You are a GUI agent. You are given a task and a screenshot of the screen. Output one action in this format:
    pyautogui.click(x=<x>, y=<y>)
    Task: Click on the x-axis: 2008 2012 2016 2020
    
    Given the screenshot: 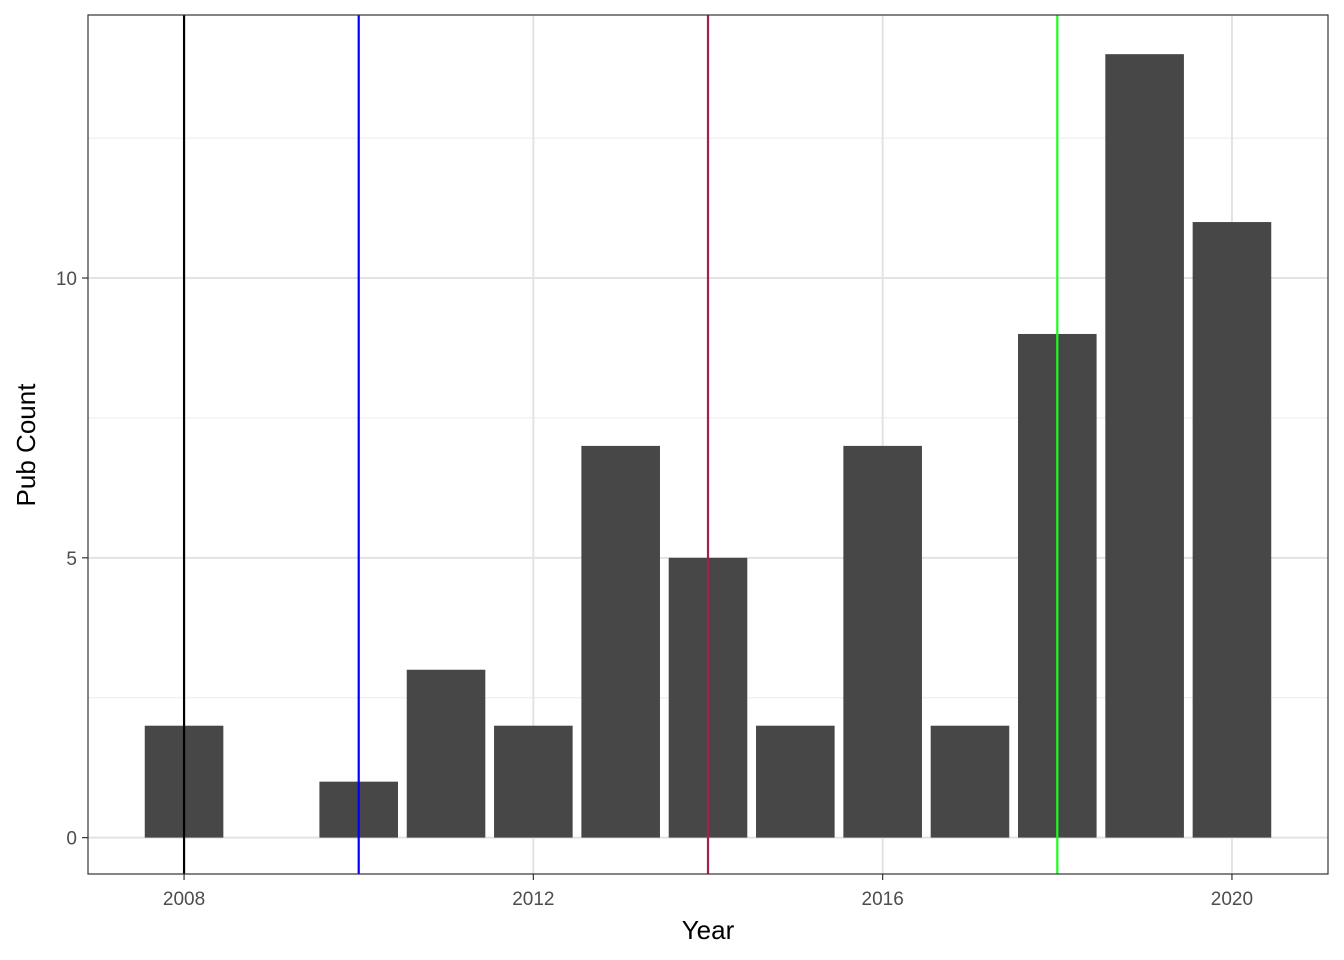 What is the action you would take?
    pyautogui.click(x=708, y=892)
    